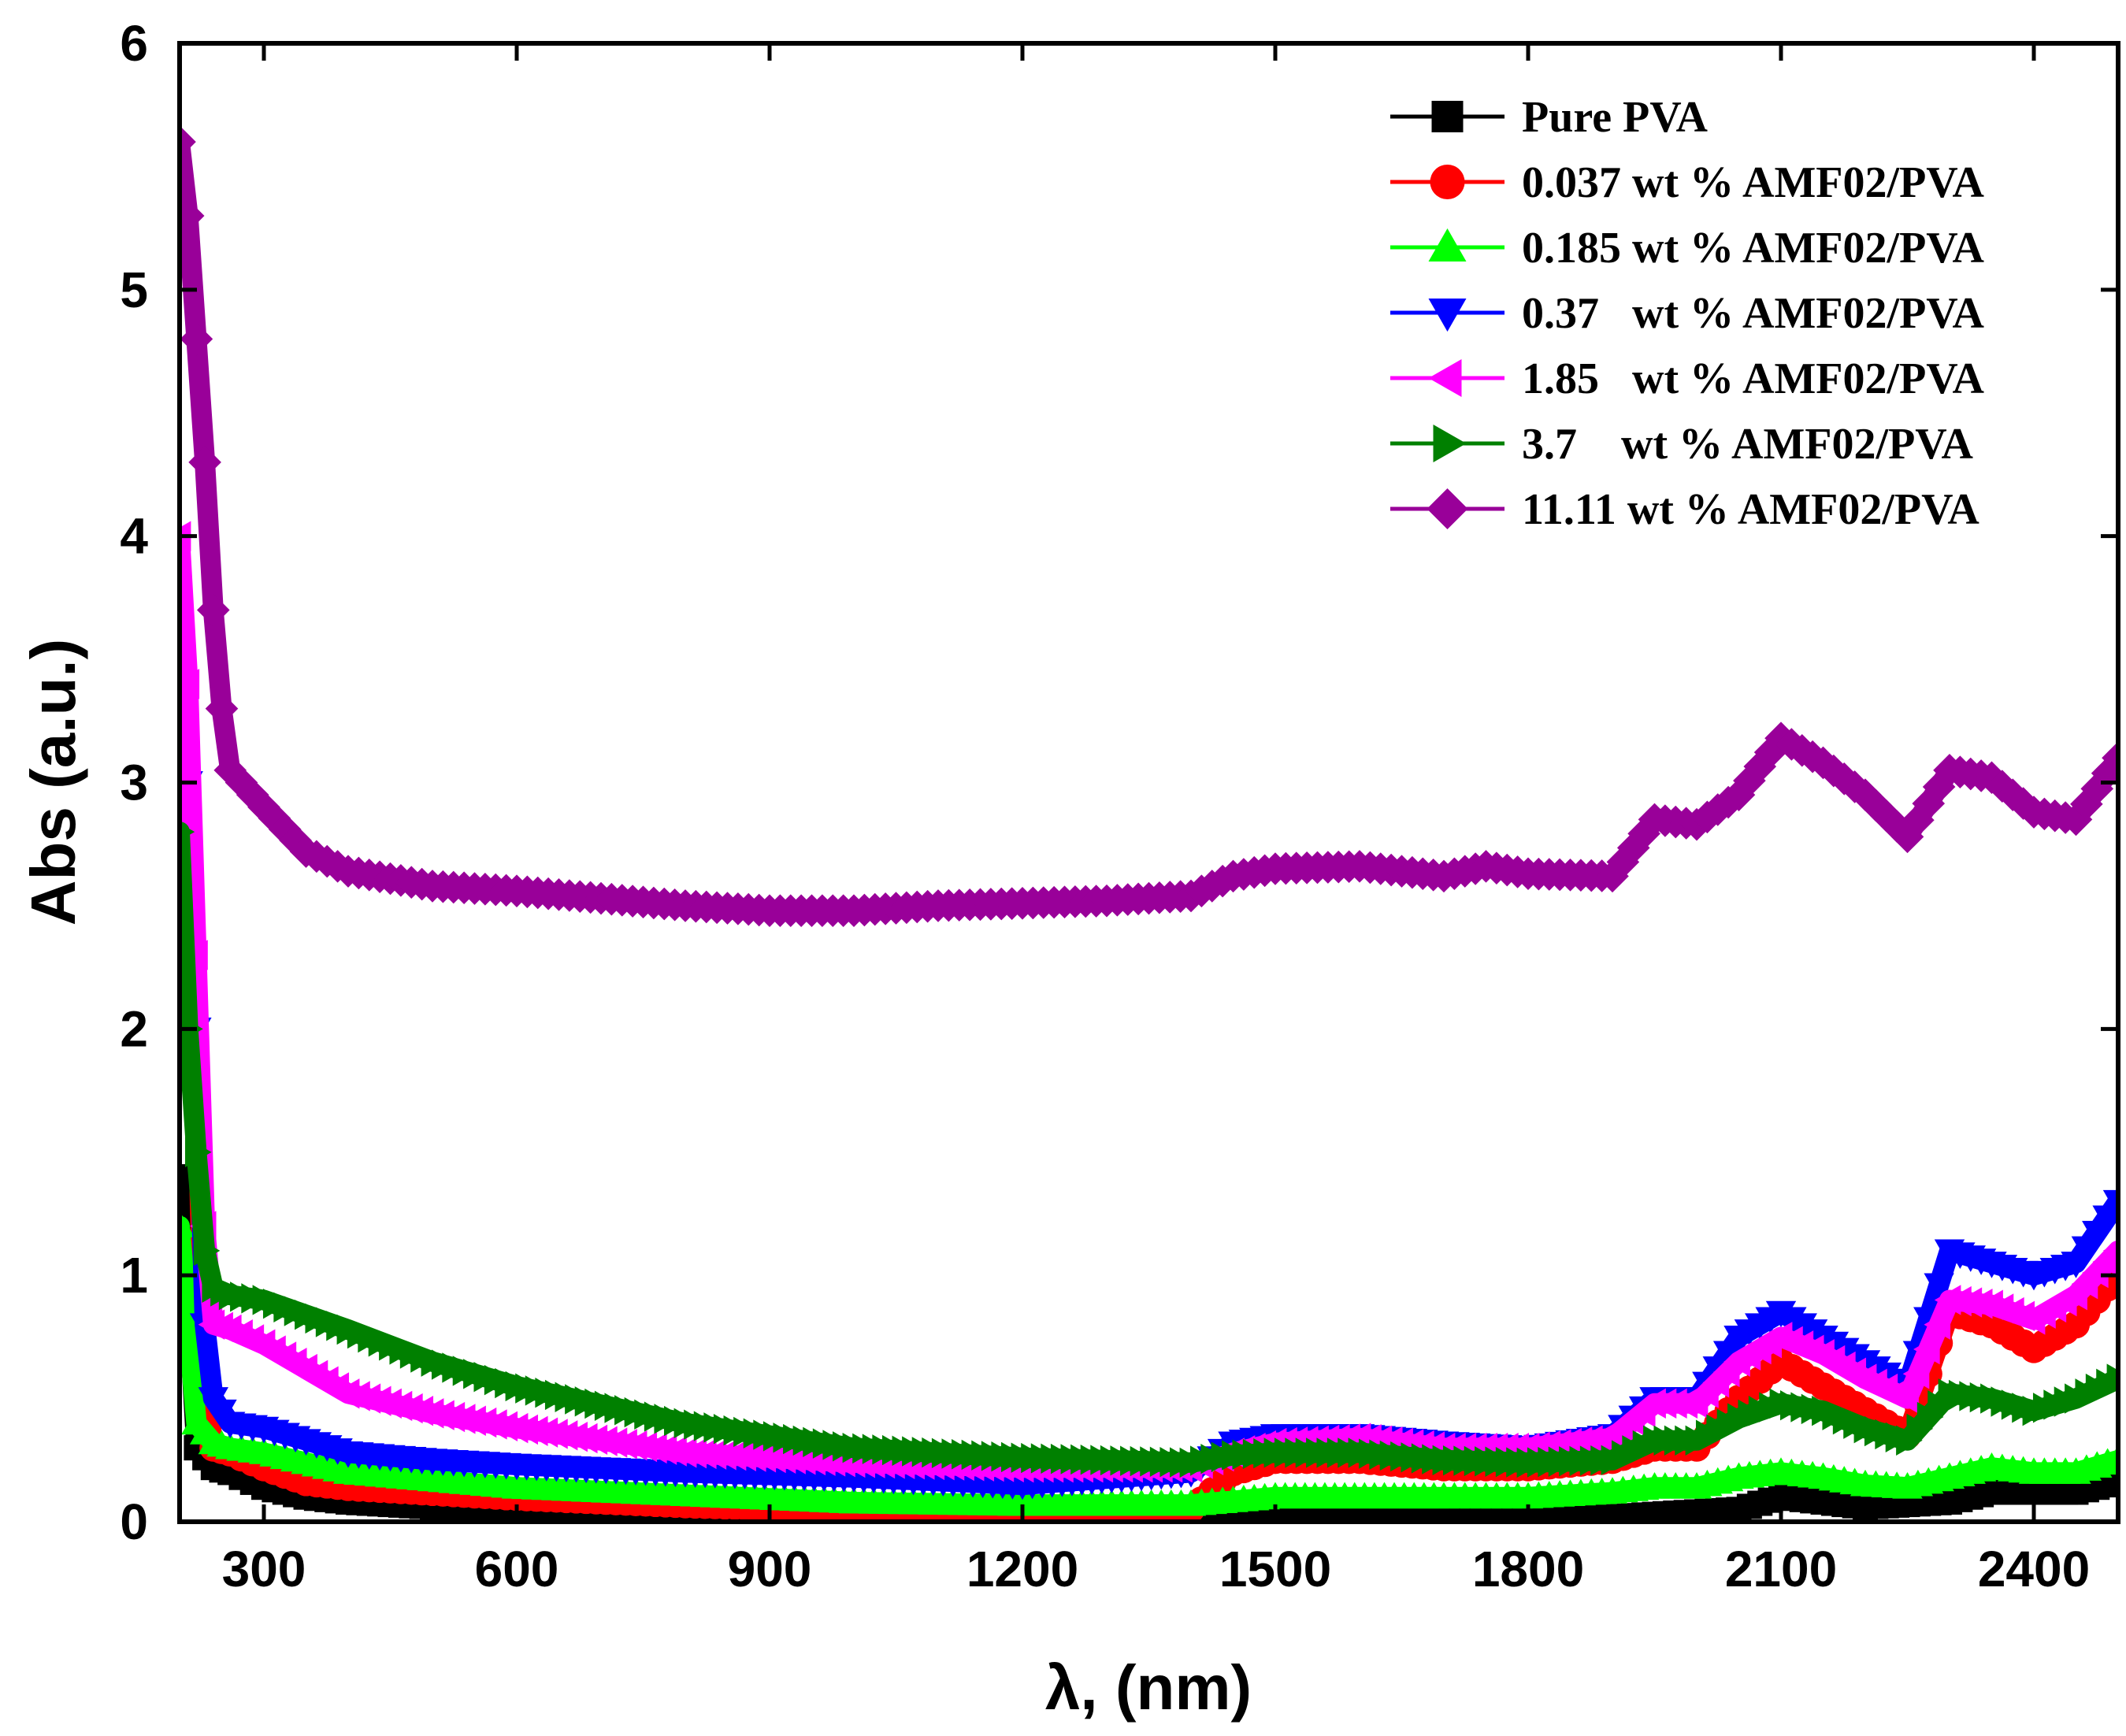 The height and width of the screenshot is (1736, 2126). I want to click on y-tick-label: 1, so click(134, 1276).